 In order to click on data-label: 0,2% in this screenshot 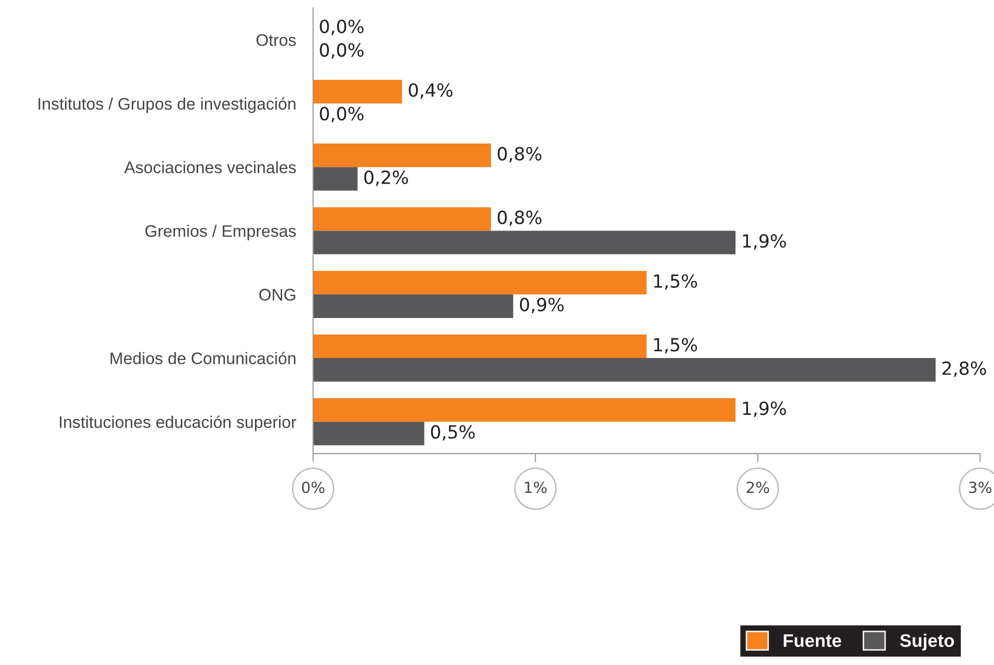, I will do `click(386, 178)`.